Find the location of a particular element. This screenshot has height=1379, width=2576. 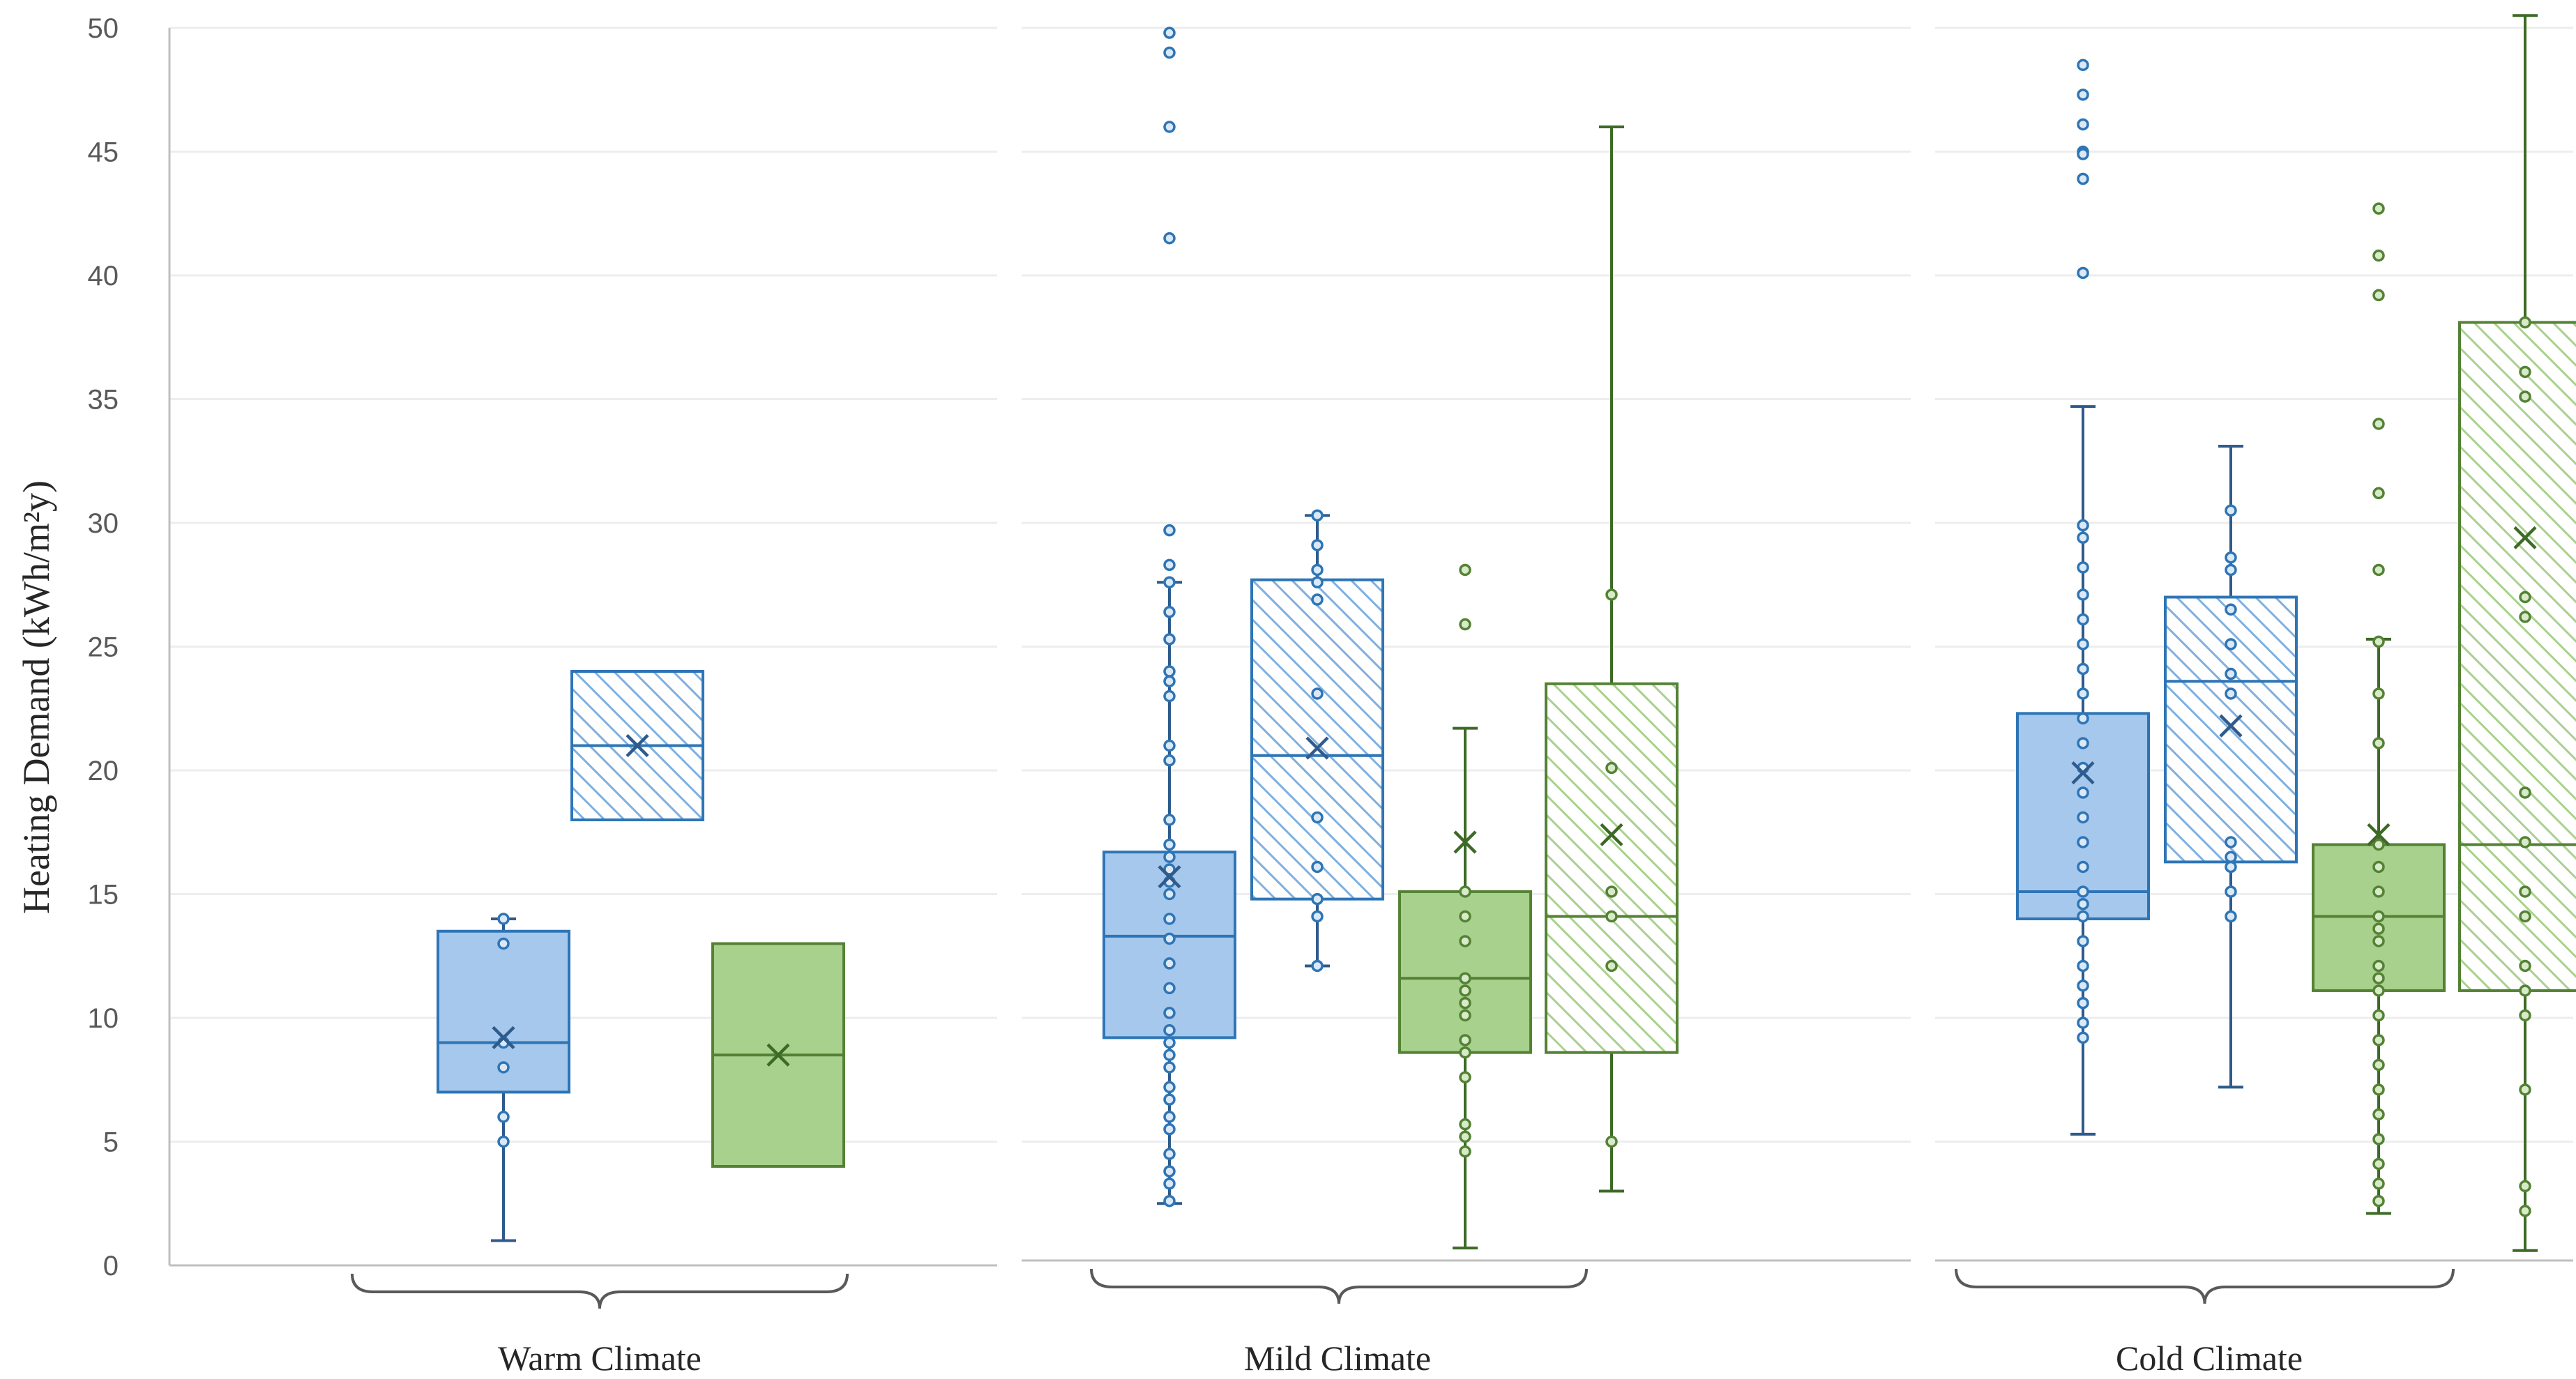

y-tick-label: 45 is located at coordinates (103, 152).